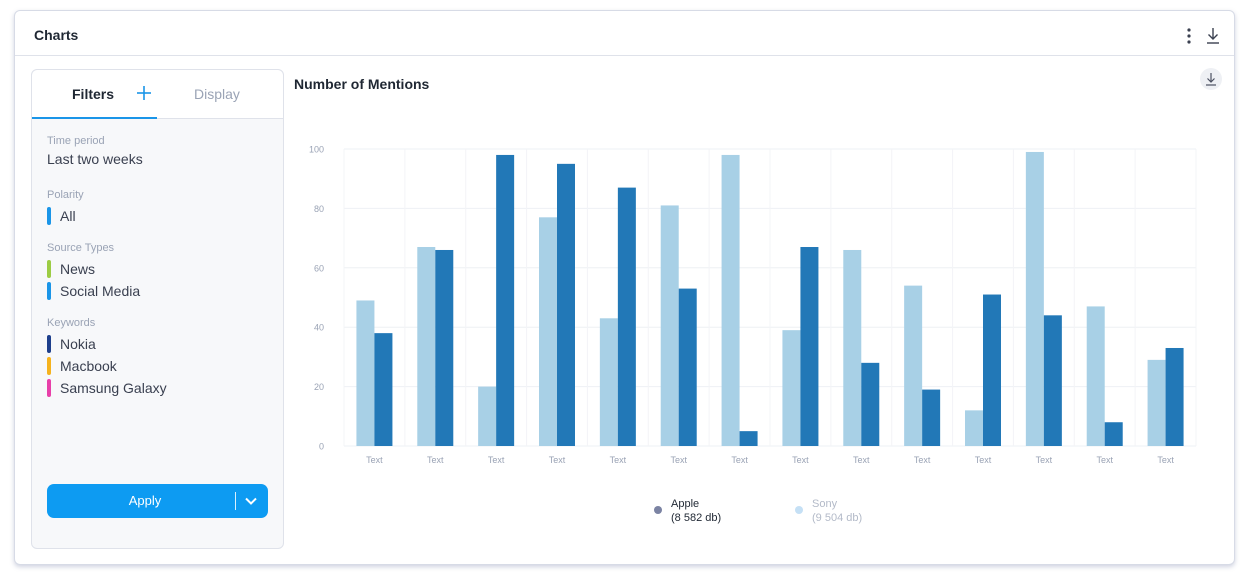 The height and width of the screenshot is (583, 1249). I want to click on filter-keywords: Keywords Nokia Macbook Samsung Galaxy, so click(107, 358).